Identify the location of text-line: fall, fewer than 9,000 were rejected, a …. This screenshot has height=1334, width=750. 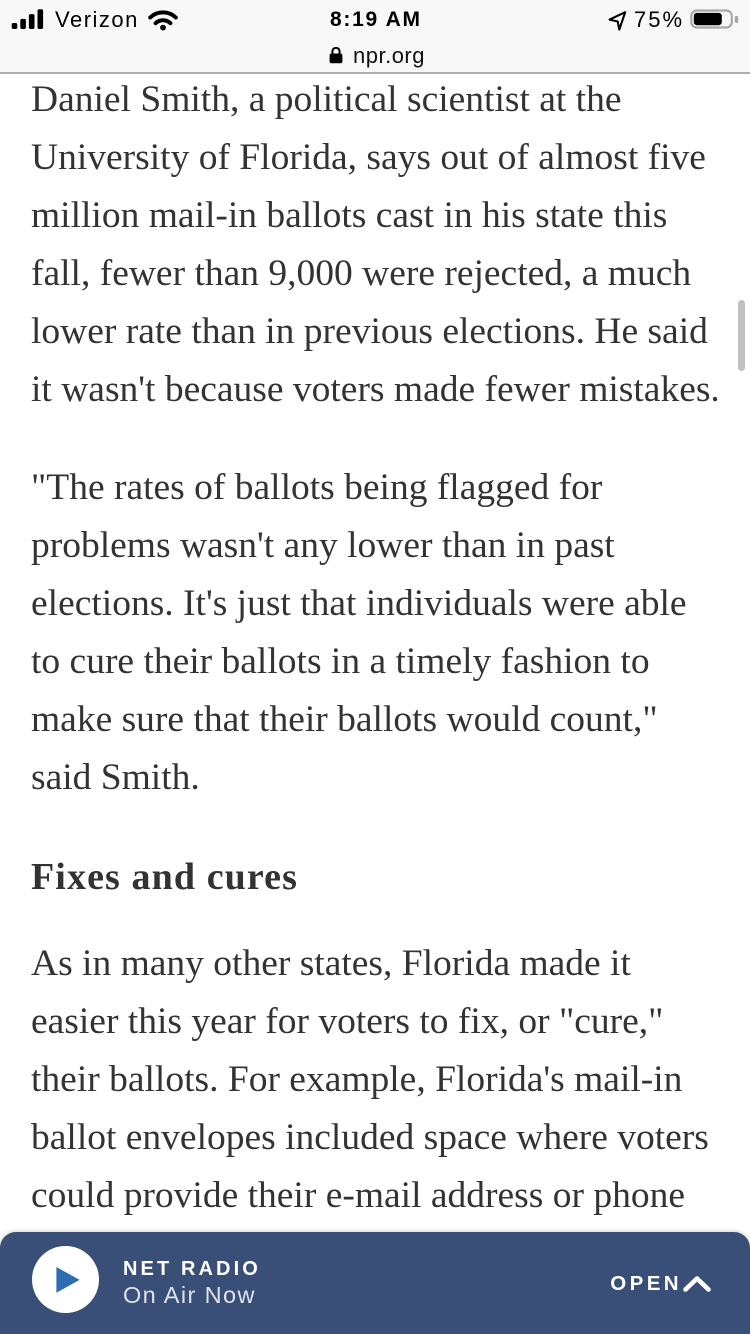
(361, 273).